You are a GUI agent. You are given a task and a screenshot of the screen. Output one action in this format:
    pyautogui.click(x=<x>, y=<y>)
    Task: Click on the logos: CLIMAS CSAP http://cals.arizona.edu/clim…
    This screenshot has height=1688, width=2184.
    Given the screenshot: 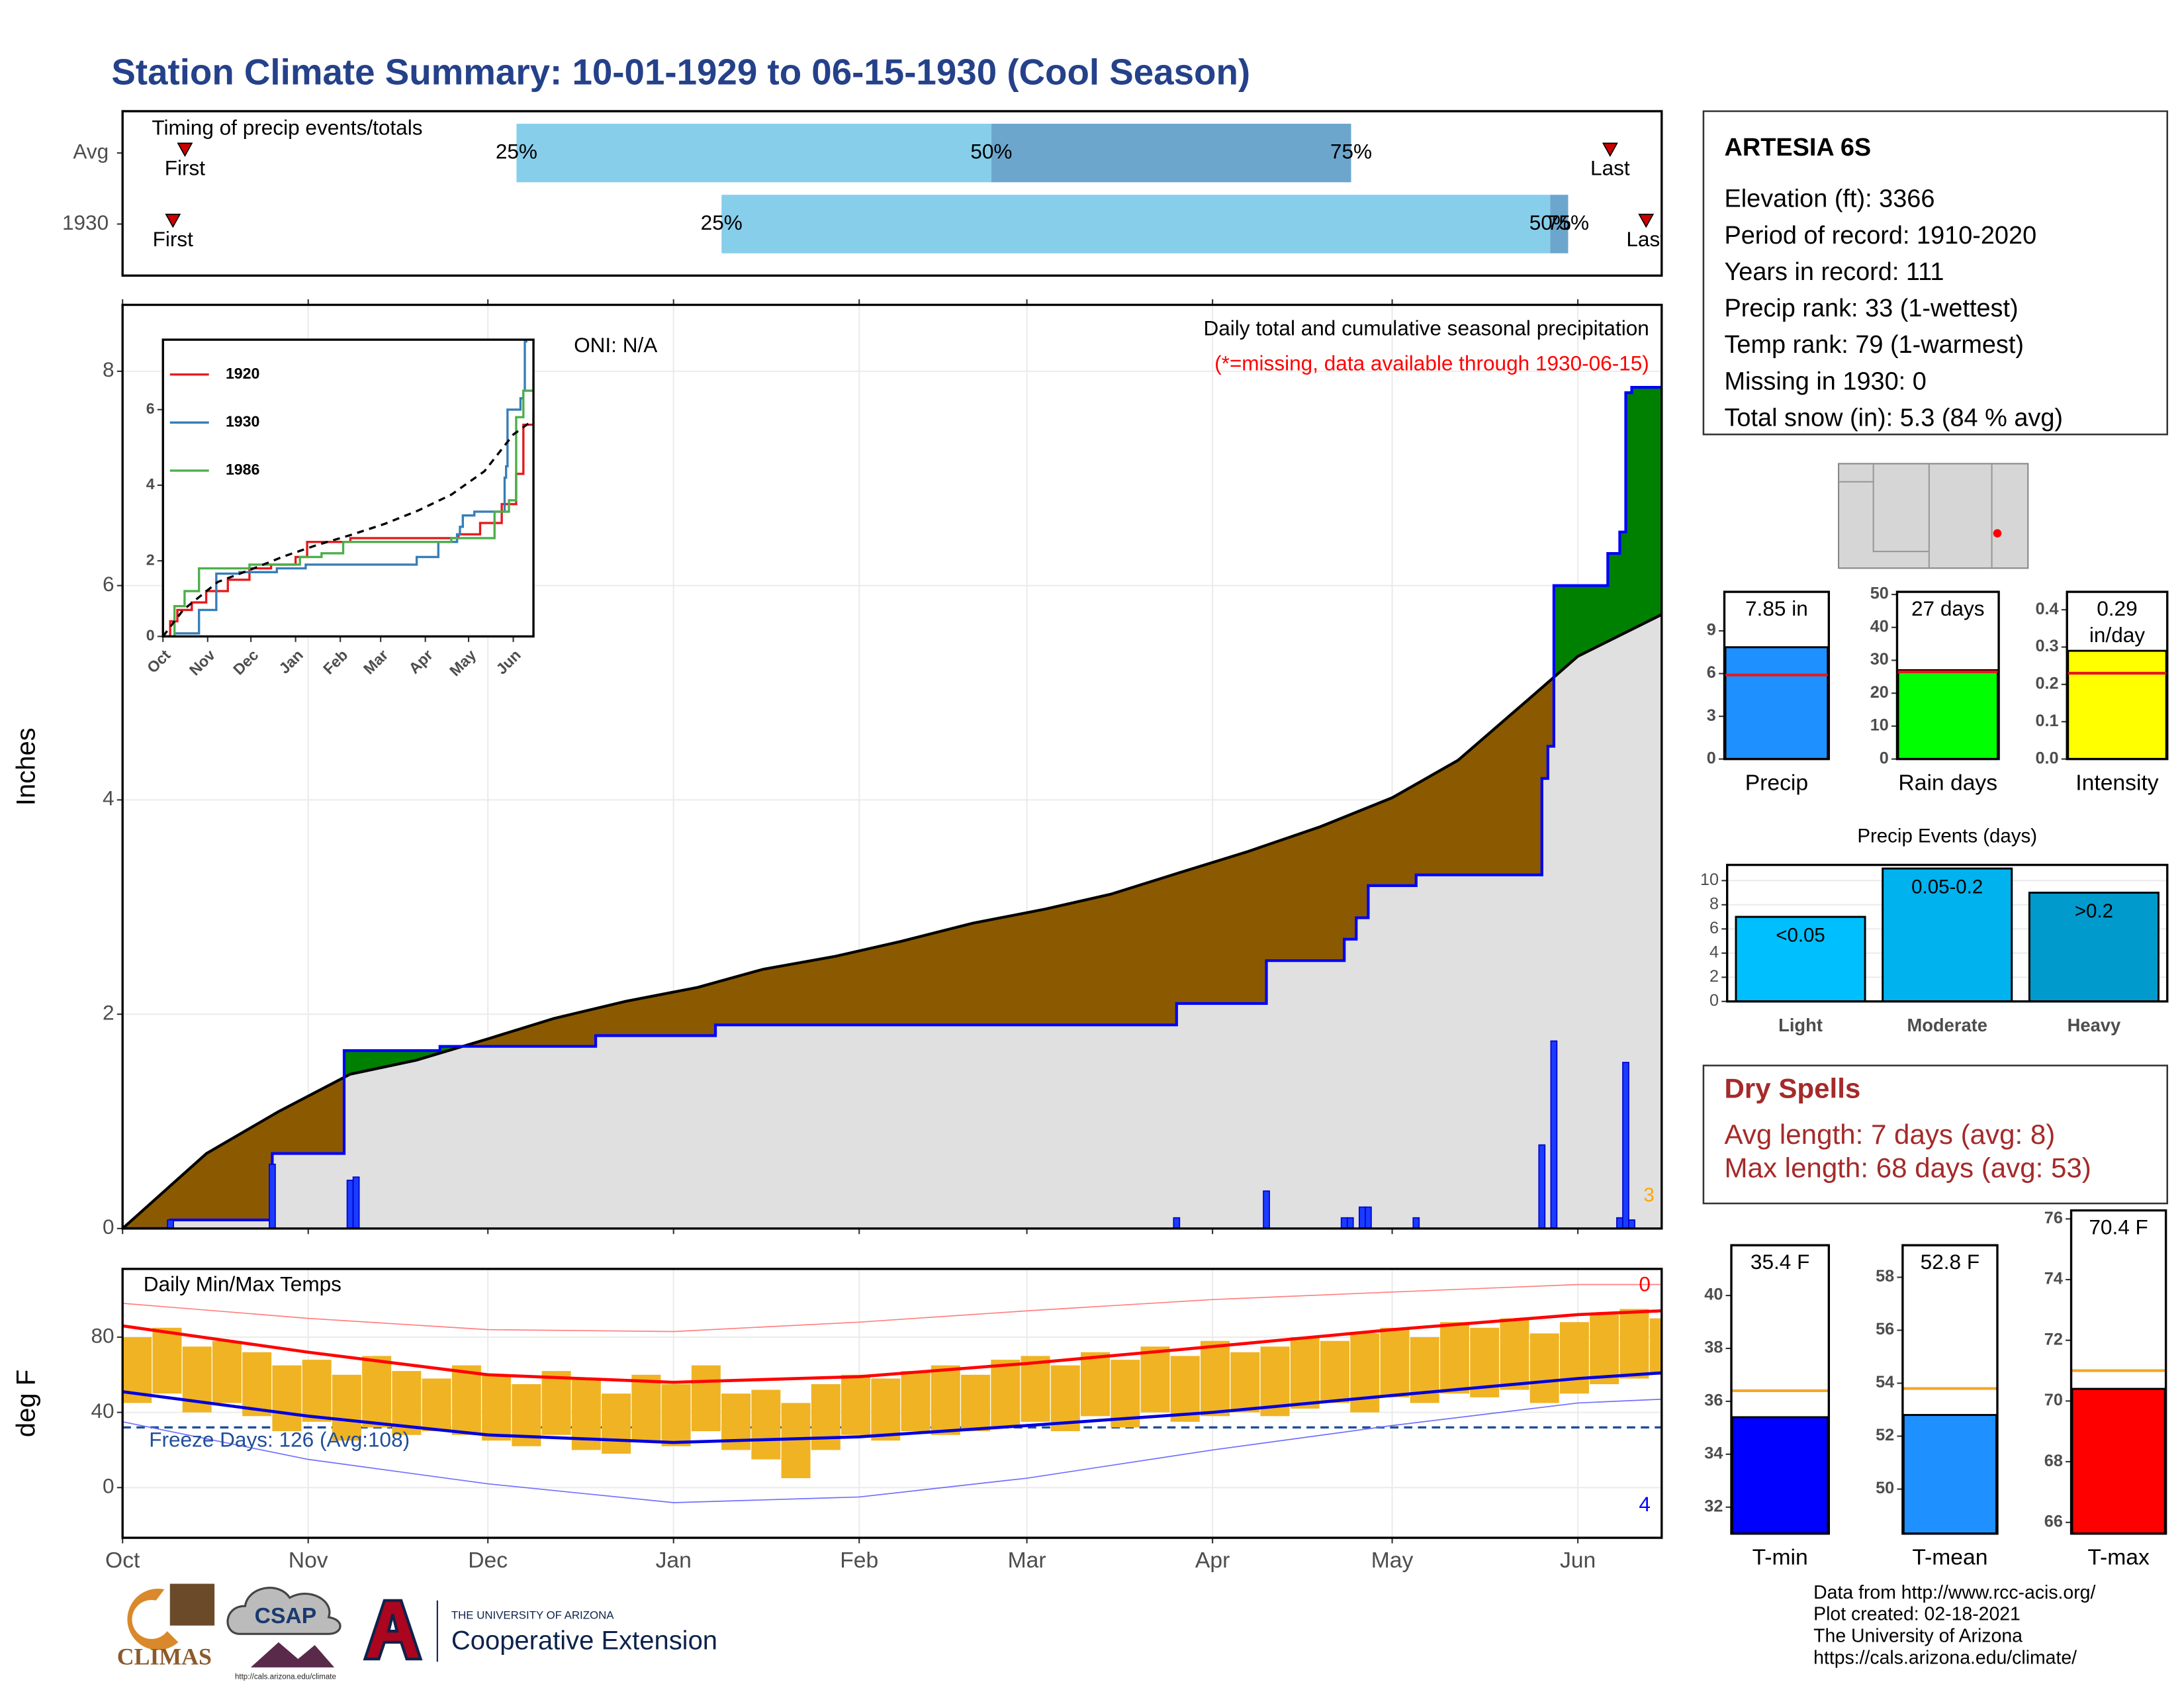 What is the action you would take?
    pyautogui.click(x=417, y=1632)
    